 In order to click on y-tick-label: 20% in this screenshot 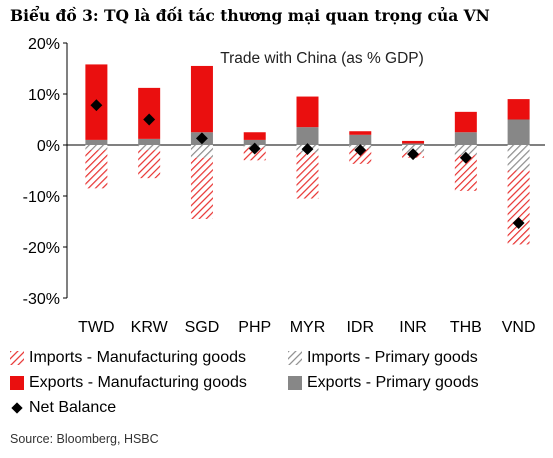, I will do `click(44, 44)`.